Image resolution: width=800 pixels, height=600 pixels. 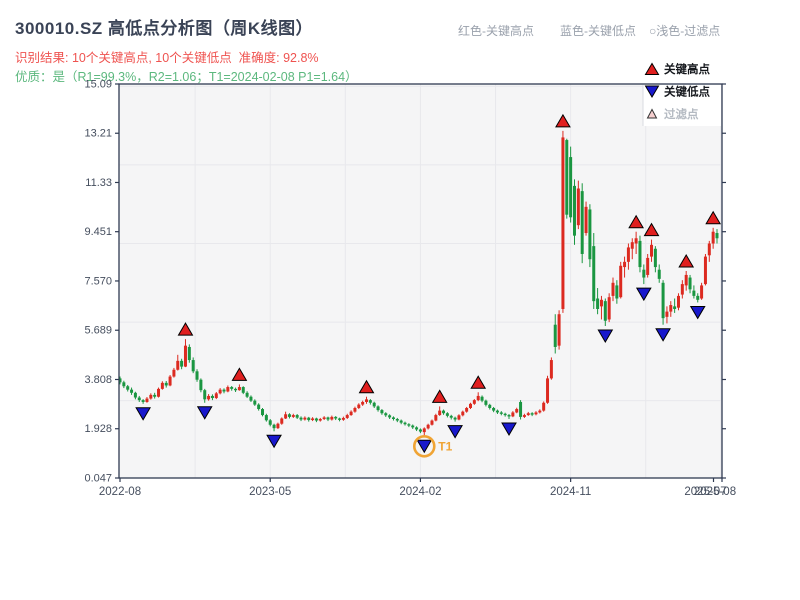 What do you see at coordinates (685, 31) in the screenshot?
I see `note-filtered: ○浅色-过滤点` at bounding box center [685, 31].